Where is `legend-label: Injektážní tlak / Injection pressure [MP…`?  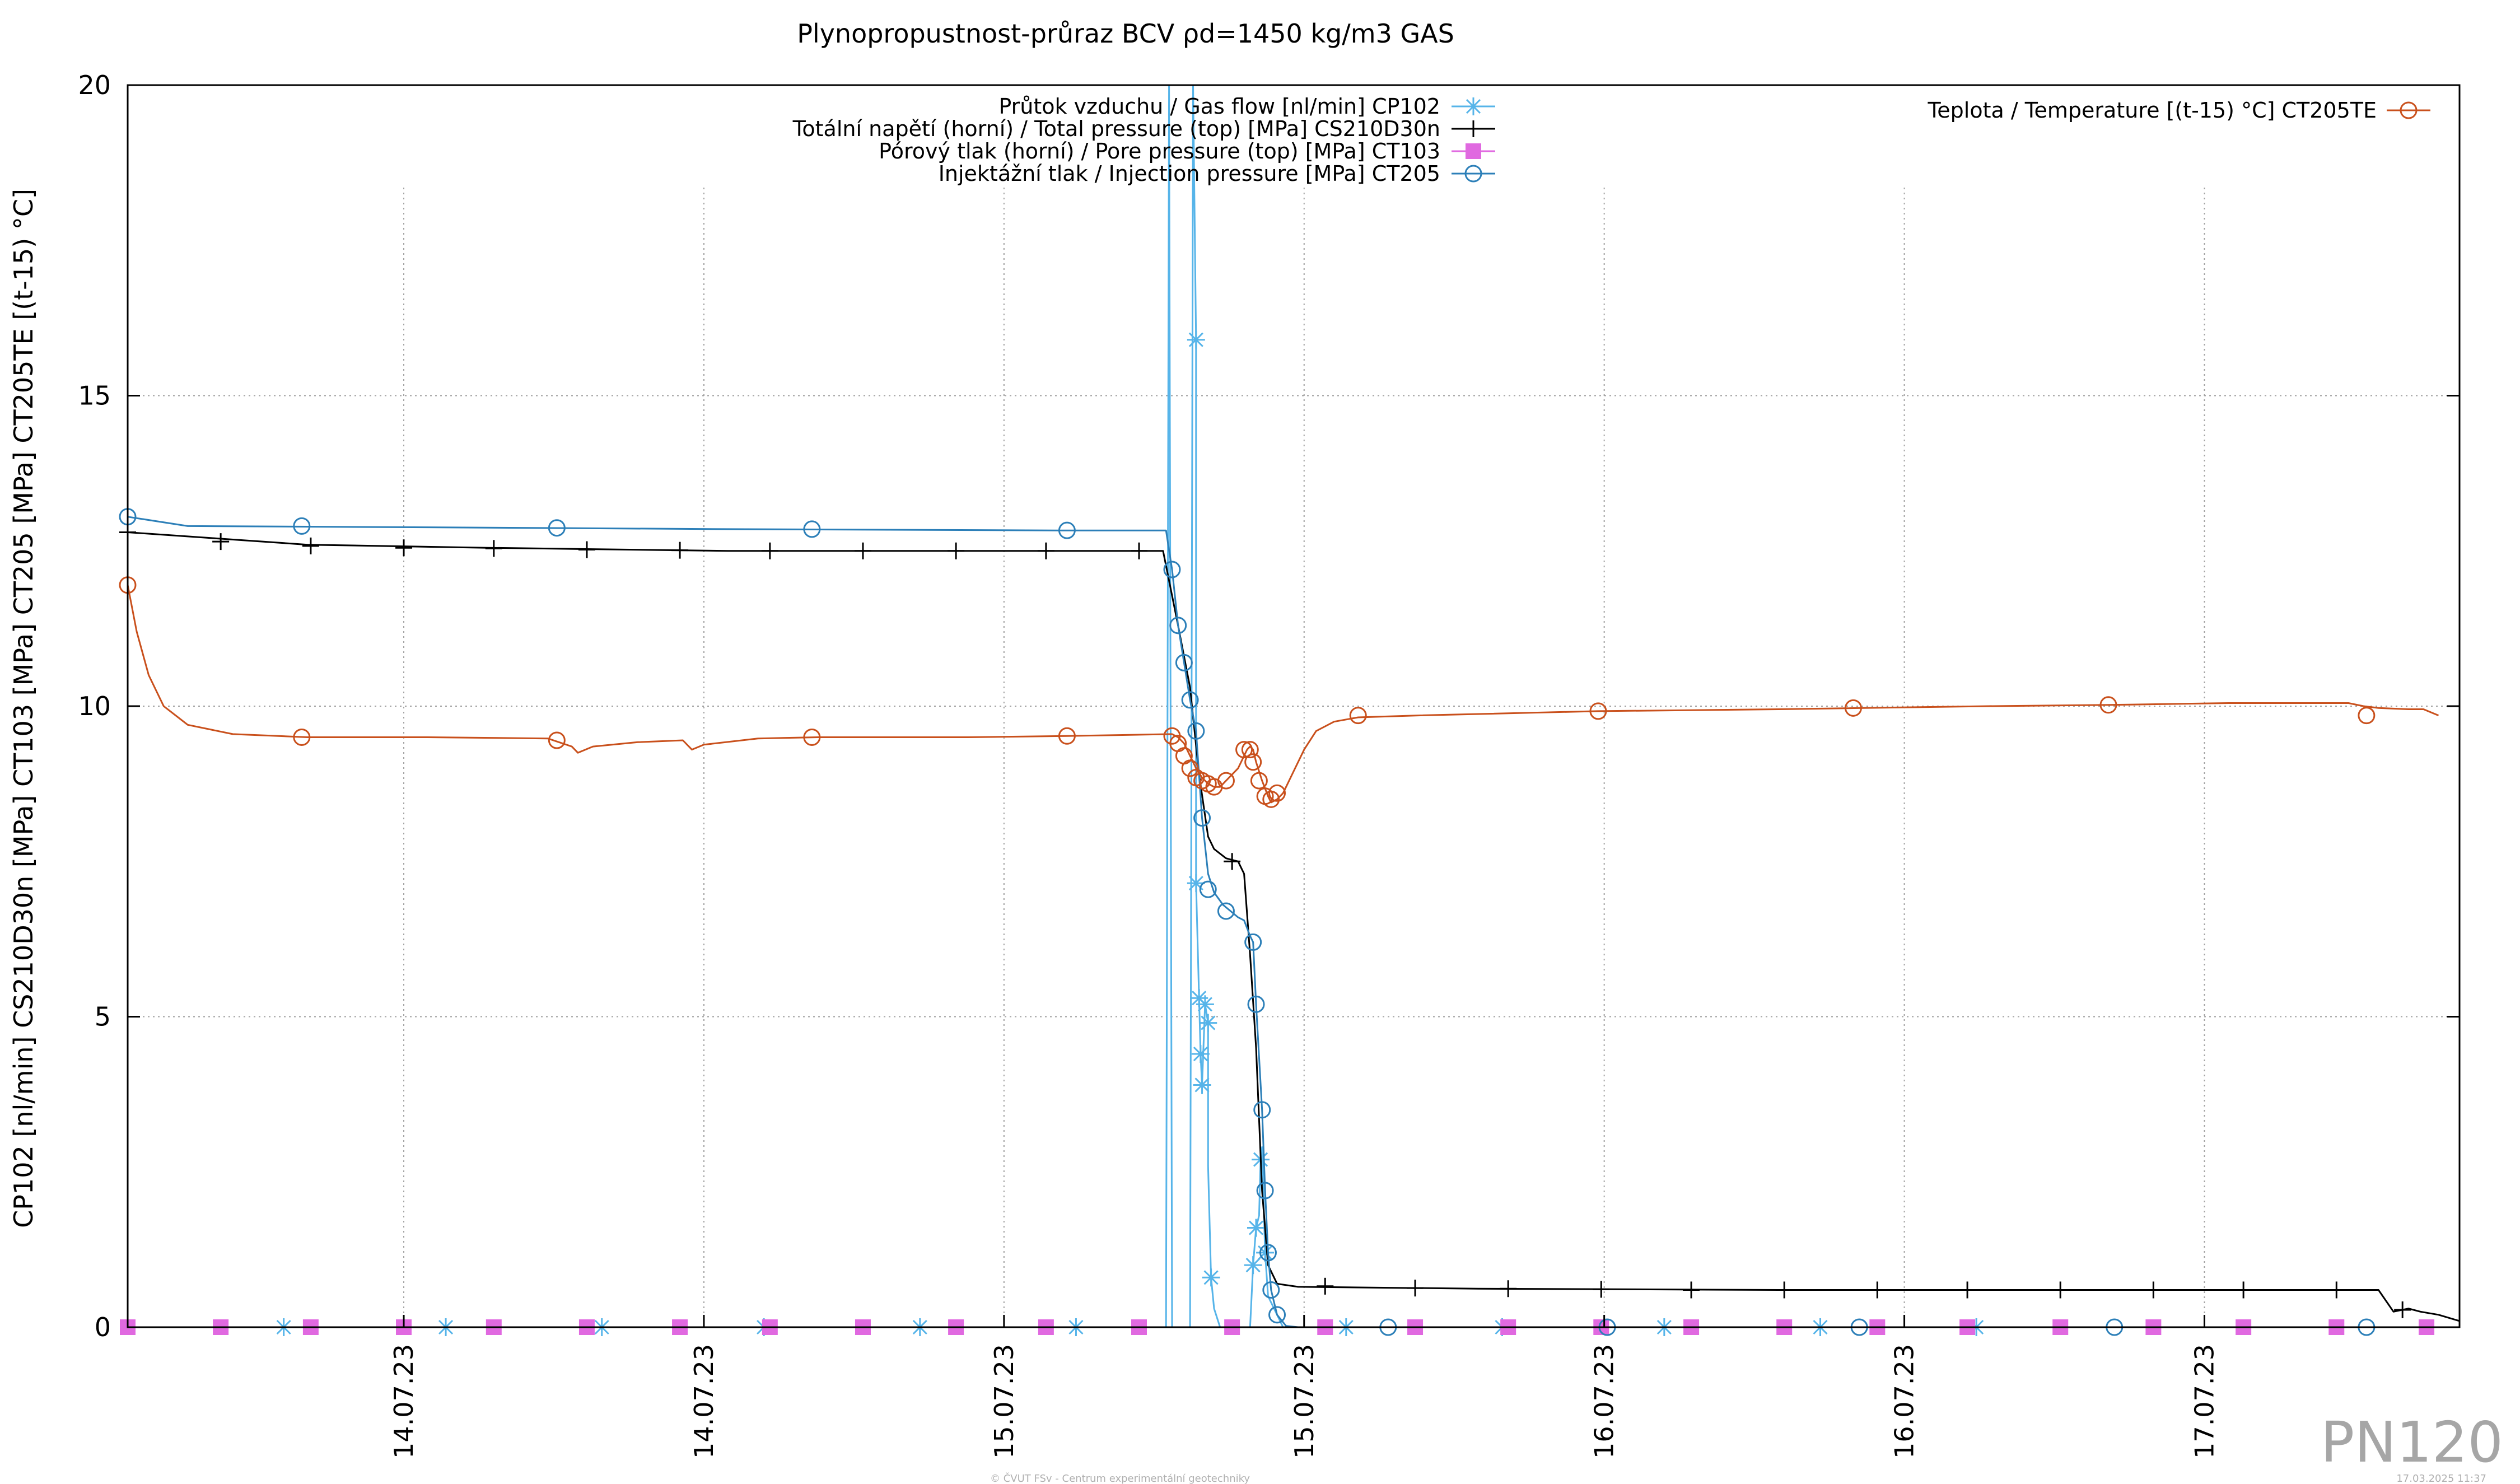
legend-label: Injektážní tlak / Injection pressure [MP… is located at coordinates (1190, 174).